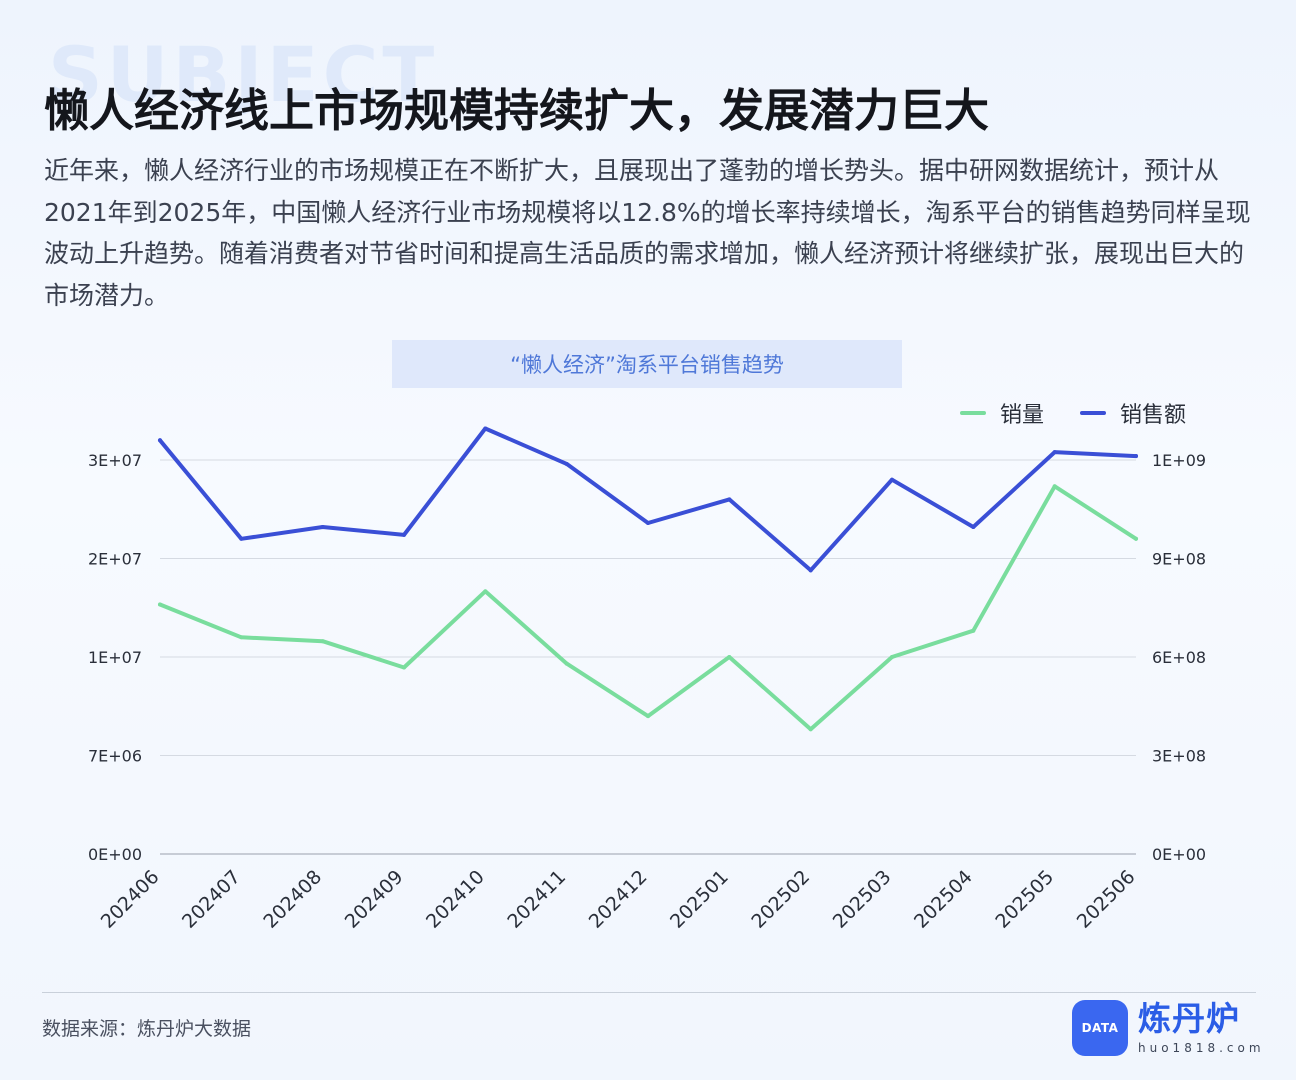 The height and width of the screenshot is (1080, 1296). Describe the element at coordinates (972, 413) in the screenshot. I see `legend-swatch-sales-volume` at that location.